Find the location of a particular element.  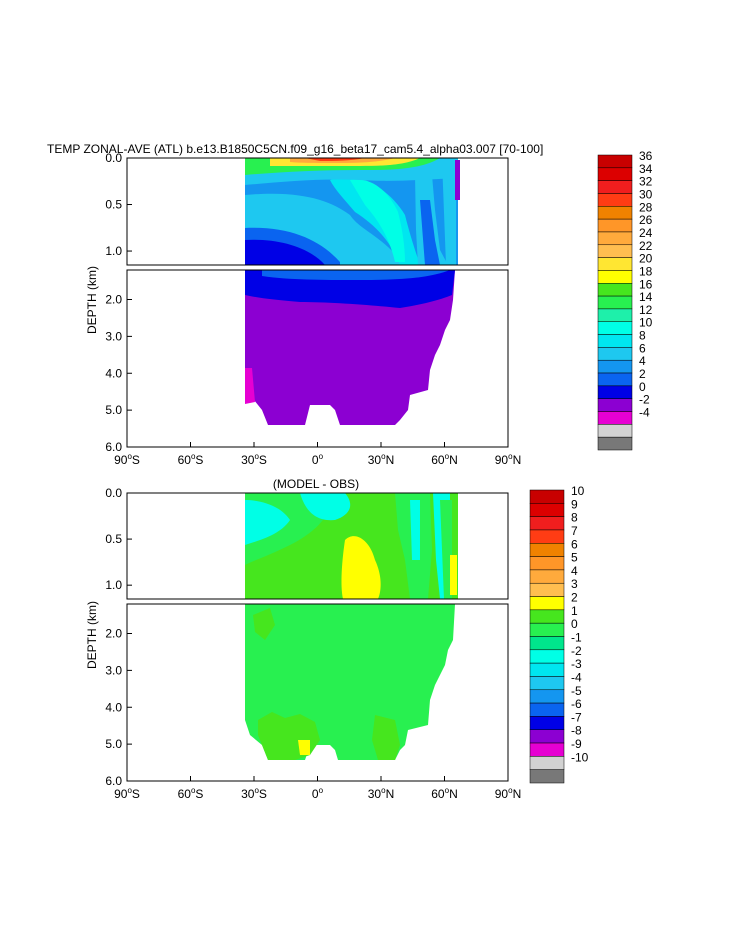

colorbar-label: 8 is located at coordinates (574, 518).